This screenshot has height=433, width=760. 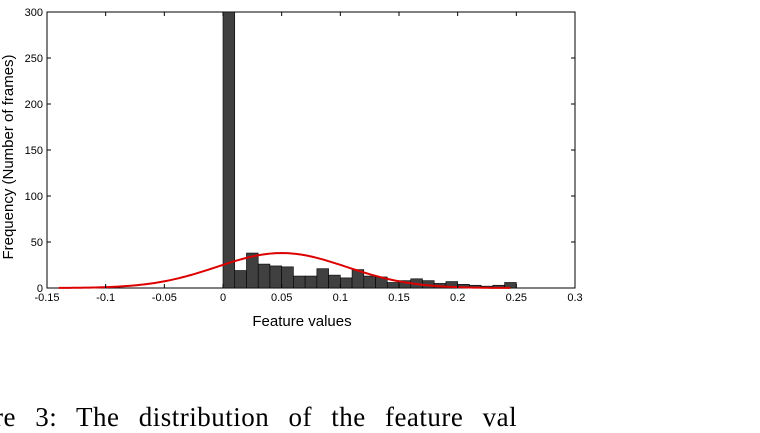 What do you see at coordinates (164, 298) in the screenshot?
I see `x-tick-label: -0.05` at bounding box center [164, 298].